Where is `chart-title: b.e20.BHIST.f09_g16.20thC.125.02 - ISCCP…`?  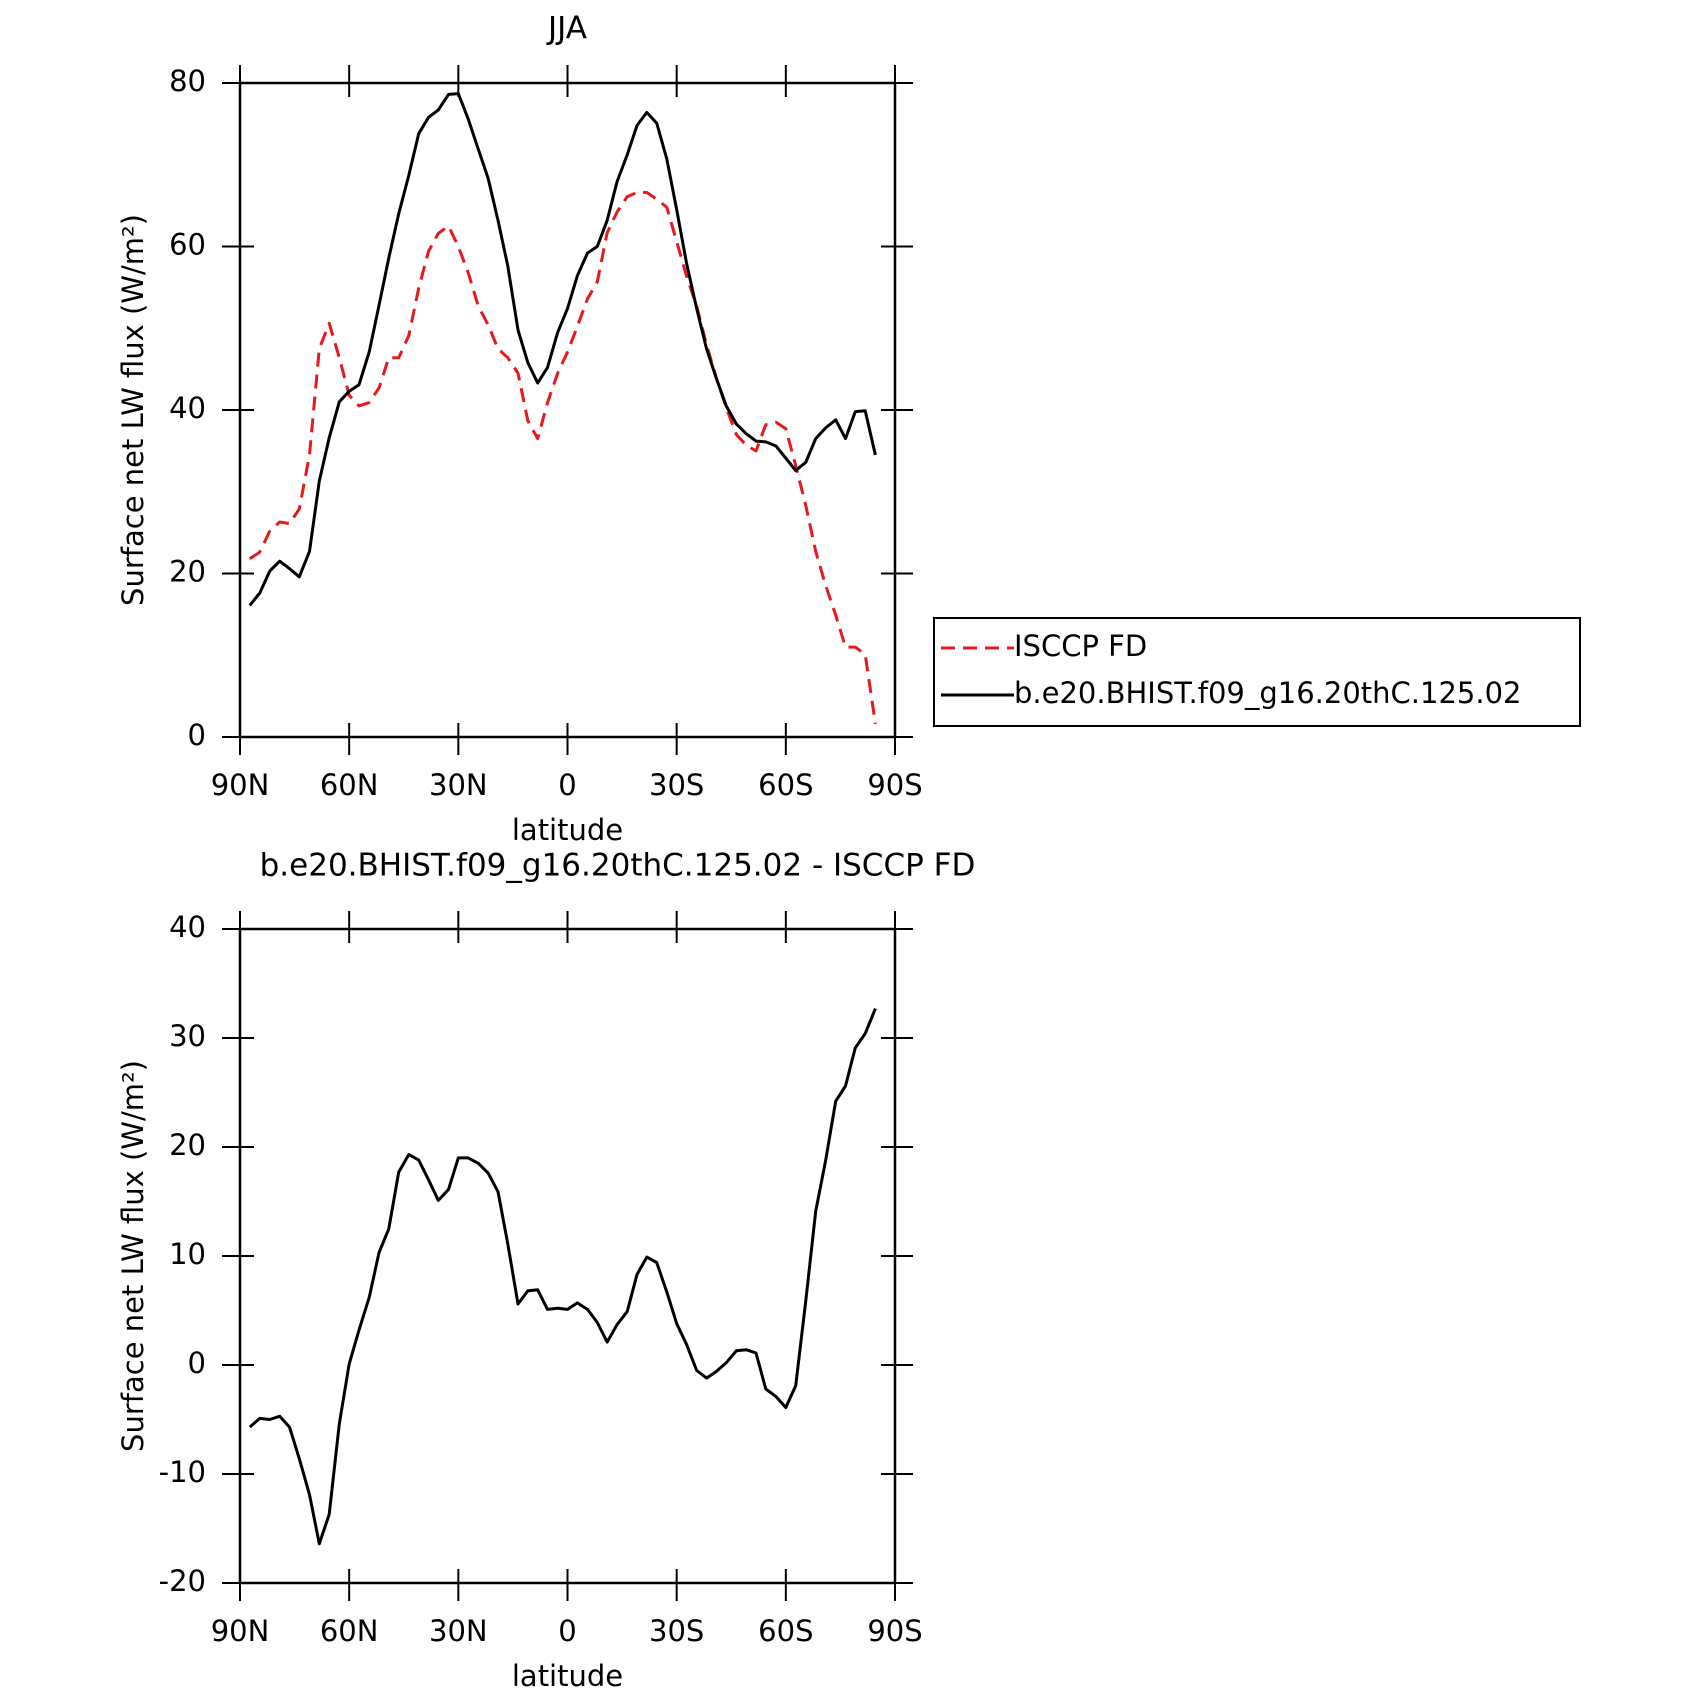
chart-title: b.e20.BHIST.f09_g16.20thC.125.02 - ISCCP… is located at coordinates (618, 866).